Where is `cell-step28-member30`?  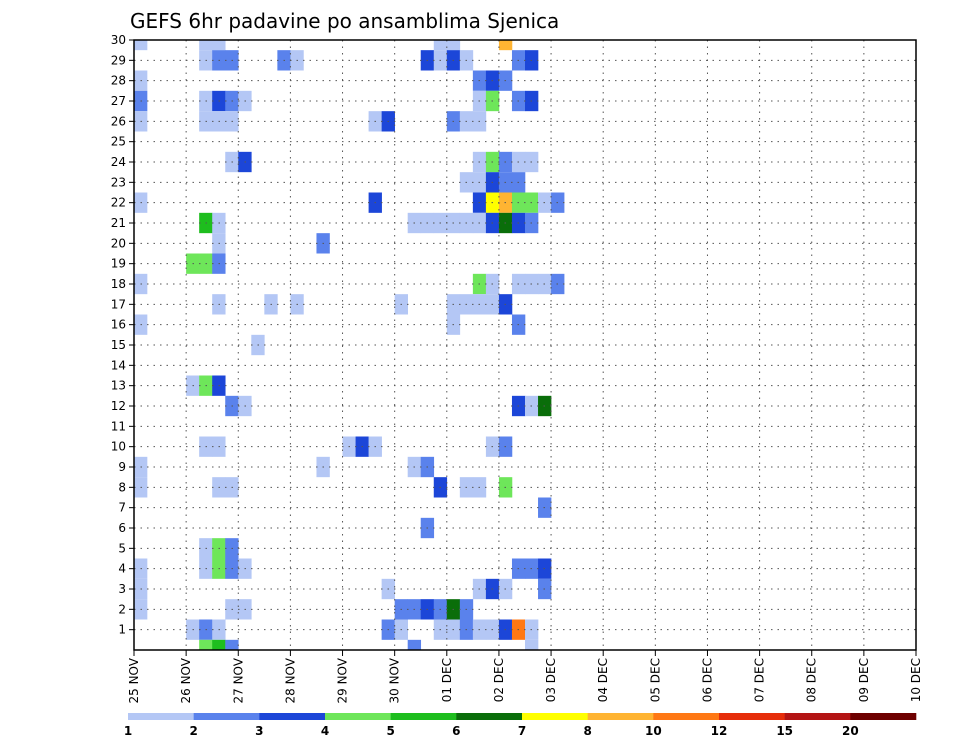 cell-step28-member30 is located at coordinates (505, 45).